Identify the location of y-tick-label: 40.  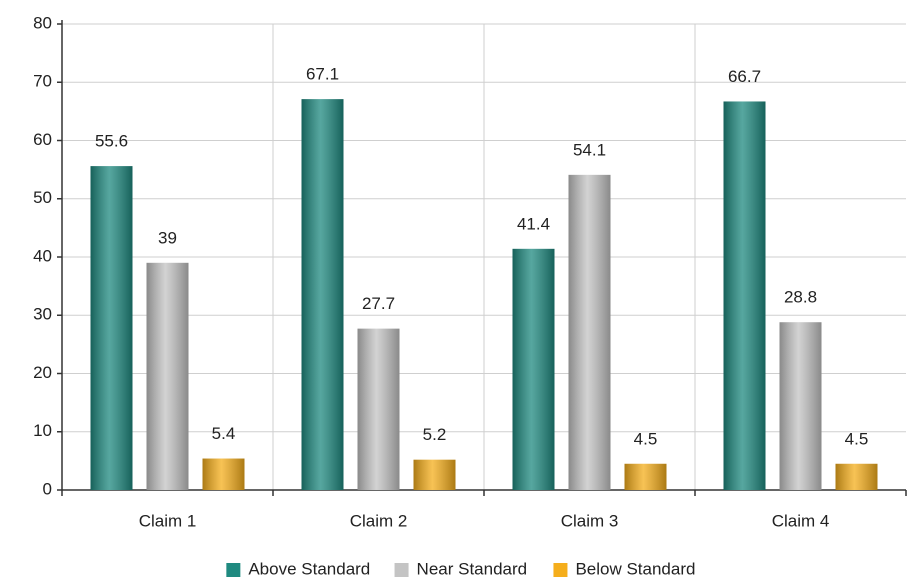
(42, 255).